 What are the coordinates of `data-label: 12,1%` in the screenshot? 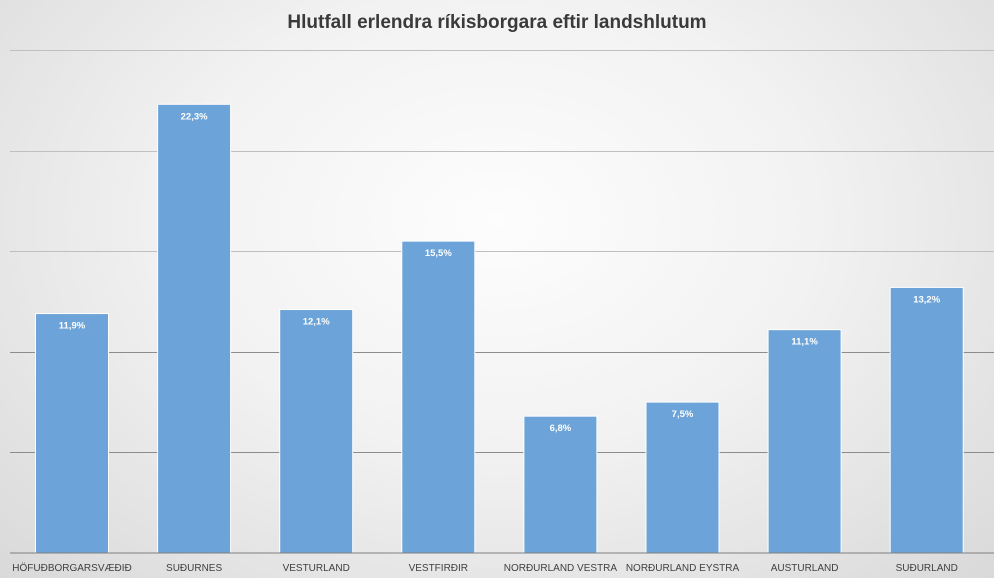 It's located at (316, 322).